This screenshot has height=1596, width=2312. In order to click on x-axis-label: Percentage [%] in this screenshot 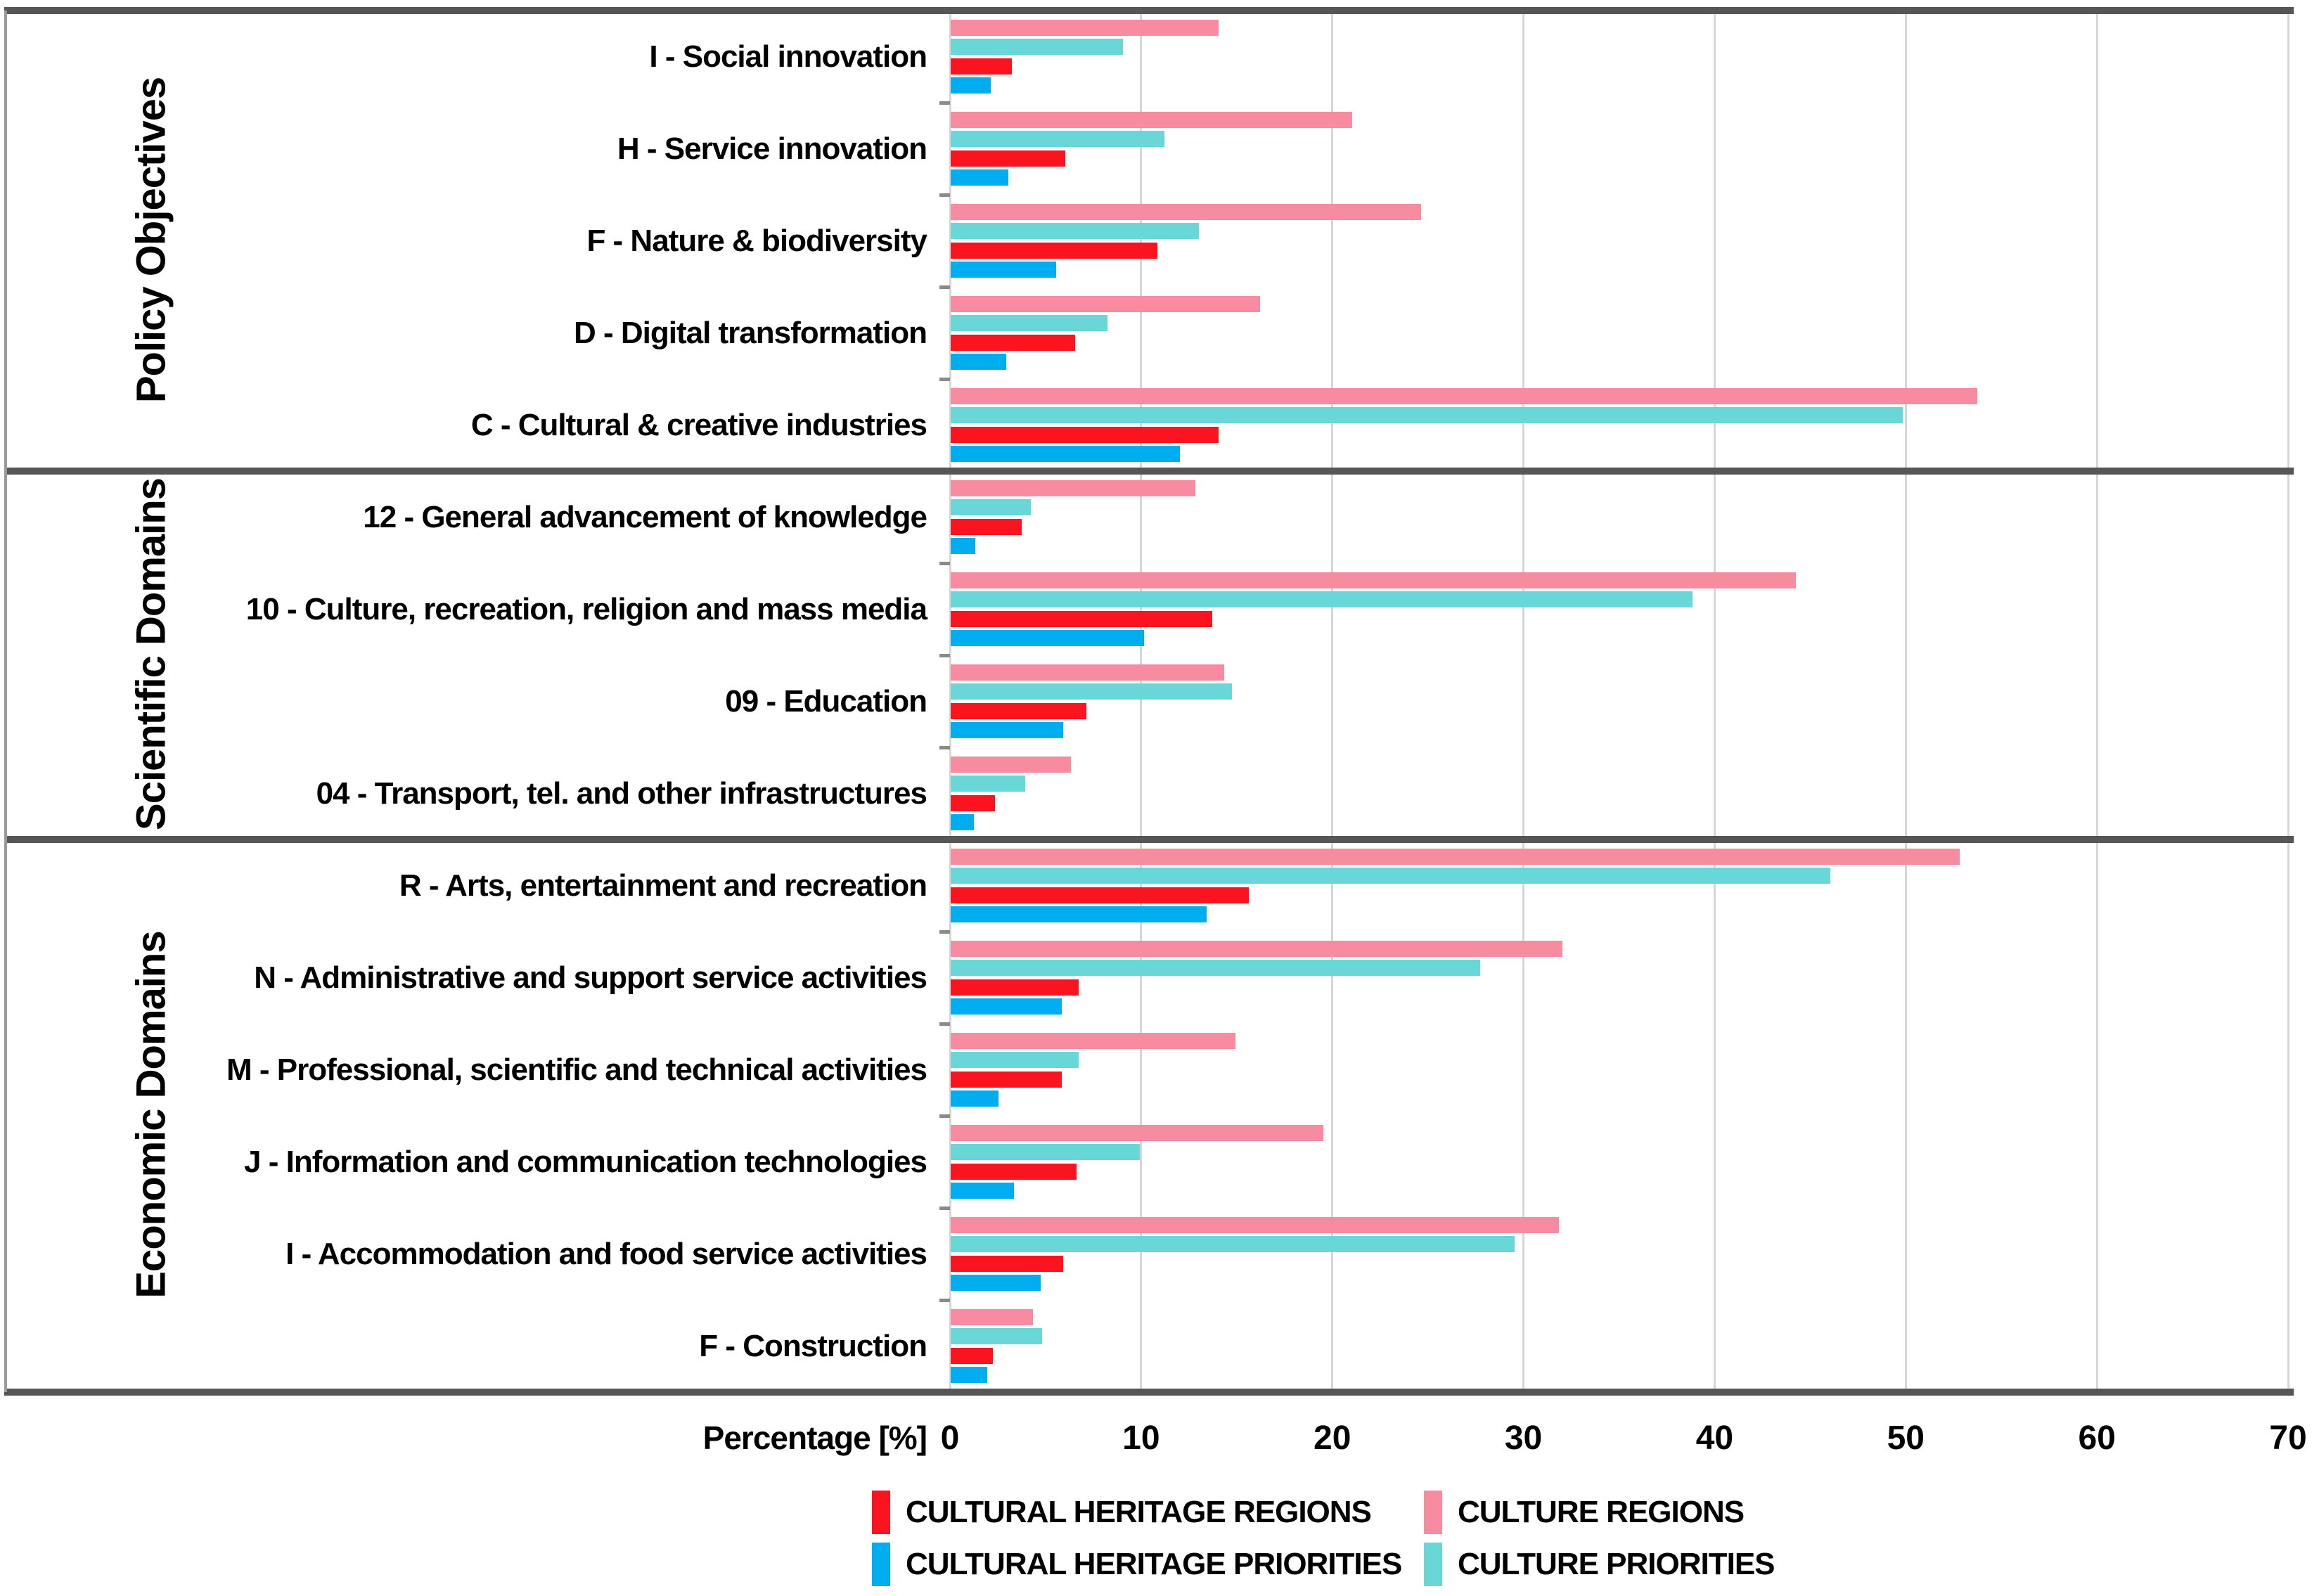, I will do `click(814, 1438)`.